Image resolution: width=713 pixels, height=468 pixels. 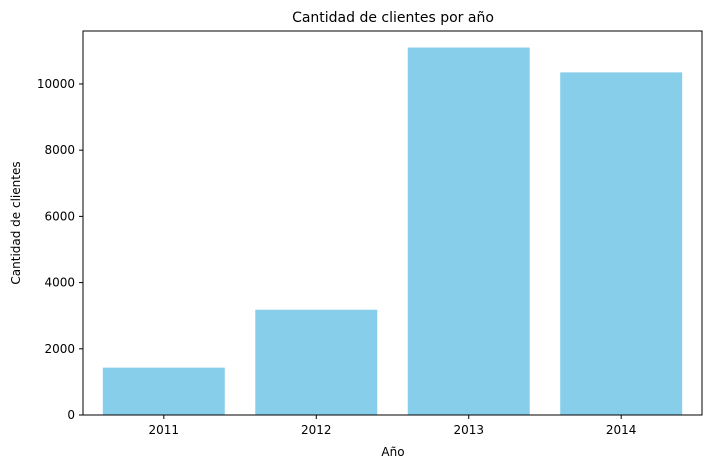 What do you see at coordinates (393, 426) in the screenshot?
I see `x-axis: 2011 2012 2013 2014` at bounding box center [393, 426].